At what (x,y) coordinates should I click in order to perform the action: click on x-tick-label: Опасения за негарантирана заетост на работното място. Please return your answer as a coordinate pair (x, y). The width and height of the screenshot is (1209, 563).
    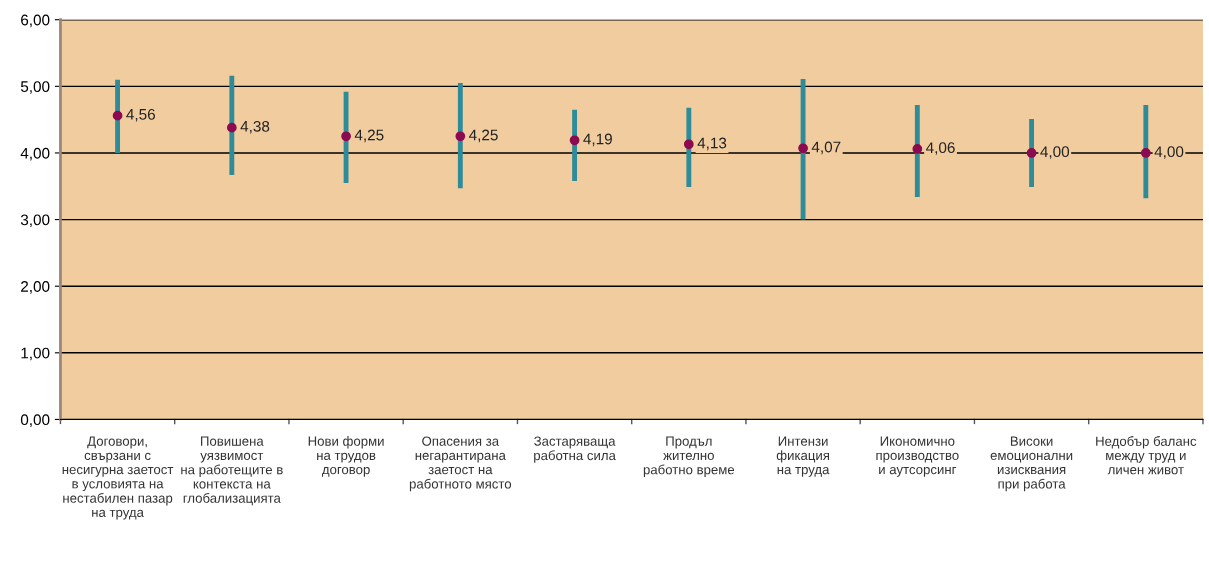
    Looking at the image, I should click on (460, 464).